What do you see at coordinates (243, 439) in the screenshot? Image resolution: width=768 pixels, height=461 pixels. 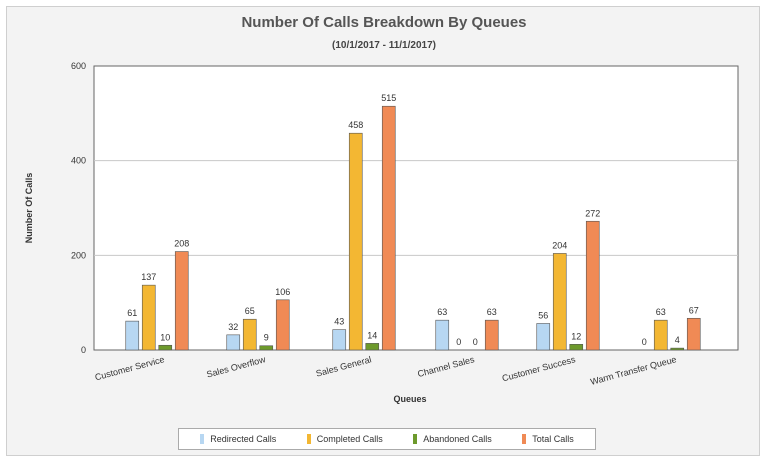 I see `legend-label: Redirected Calls` at bounding box center [243, 439].